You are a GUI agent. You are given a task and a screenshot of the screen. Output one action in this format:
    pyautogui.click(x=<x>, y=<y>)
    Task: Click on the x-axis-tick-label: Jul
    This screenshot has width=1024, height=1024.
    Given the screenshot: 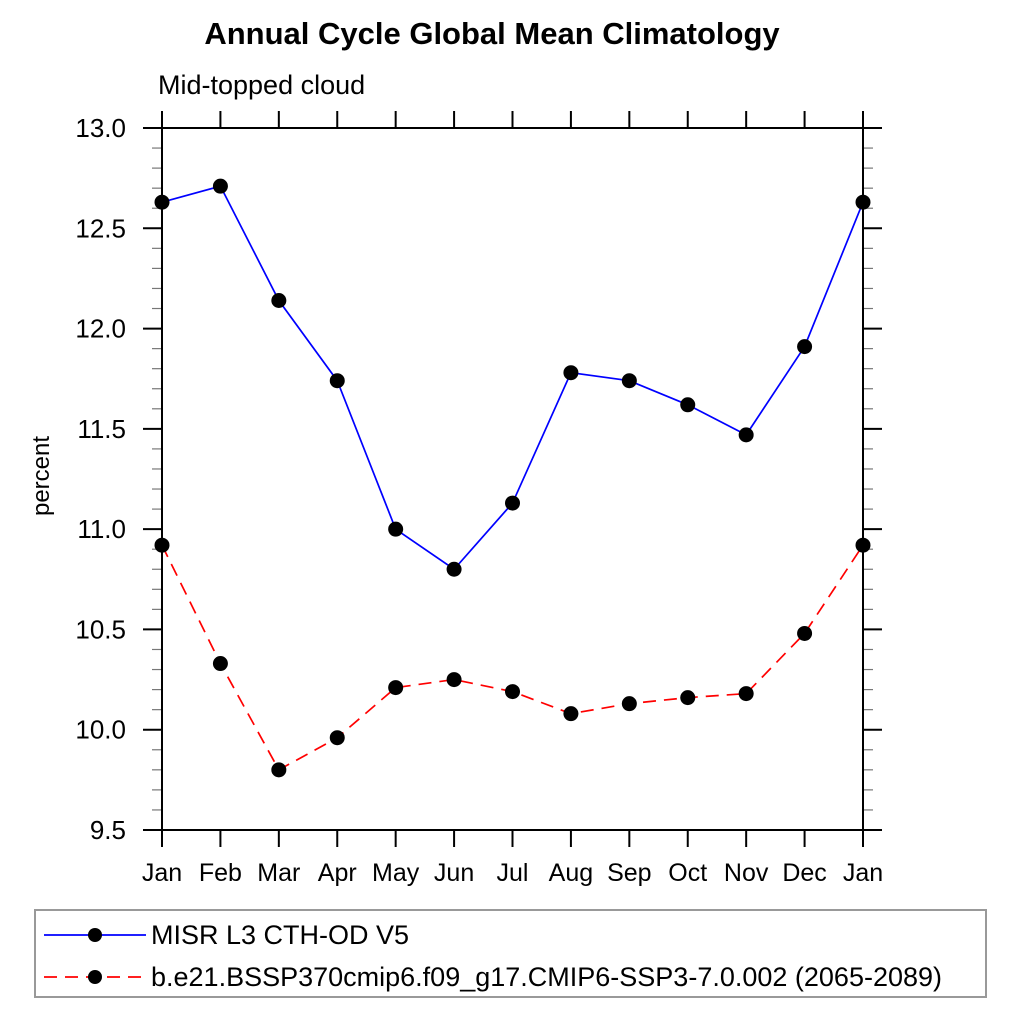 What is the action you would take?
    pyautogui.click(x=513, y=873)
    